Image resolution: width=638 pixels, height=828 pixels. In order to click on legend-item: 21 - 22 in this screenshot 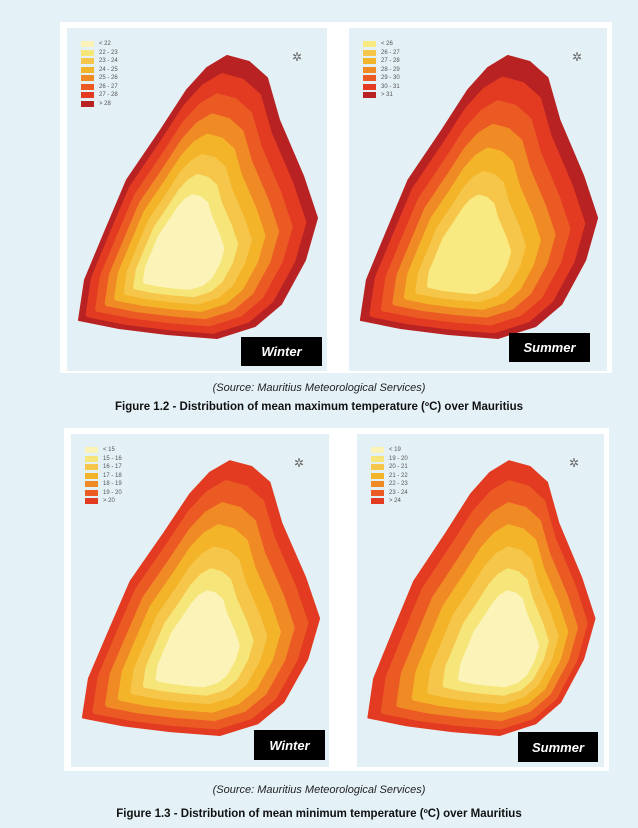, I will do `click(389, 476)`.